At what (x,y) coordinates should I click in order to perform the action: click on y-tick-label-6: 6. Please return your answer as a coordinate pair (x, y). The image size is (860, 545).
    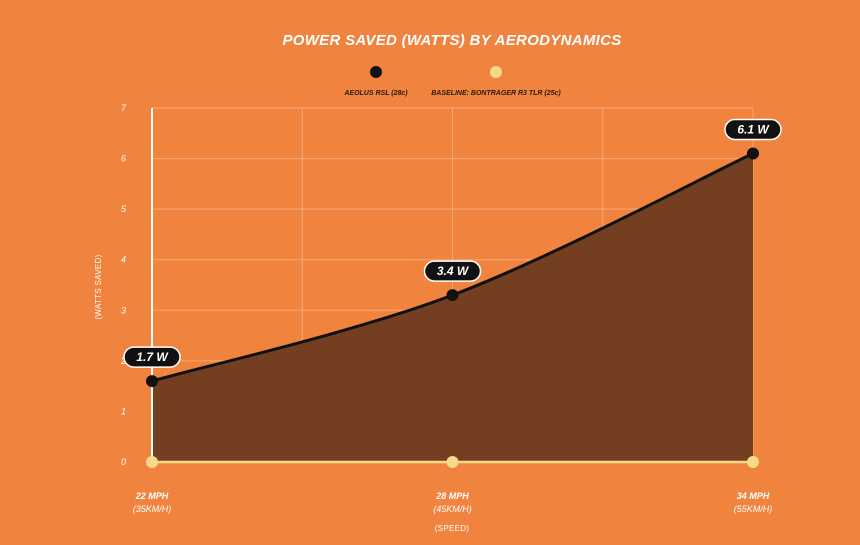
    Looking at the image, I should click on (123, 159).